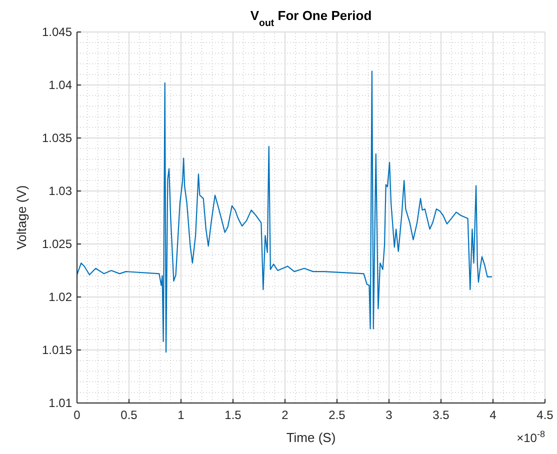 Image resolution: width=557 pixels, height=454 pixels. I want to click on x-tick-label: 1, so click(181, 415).